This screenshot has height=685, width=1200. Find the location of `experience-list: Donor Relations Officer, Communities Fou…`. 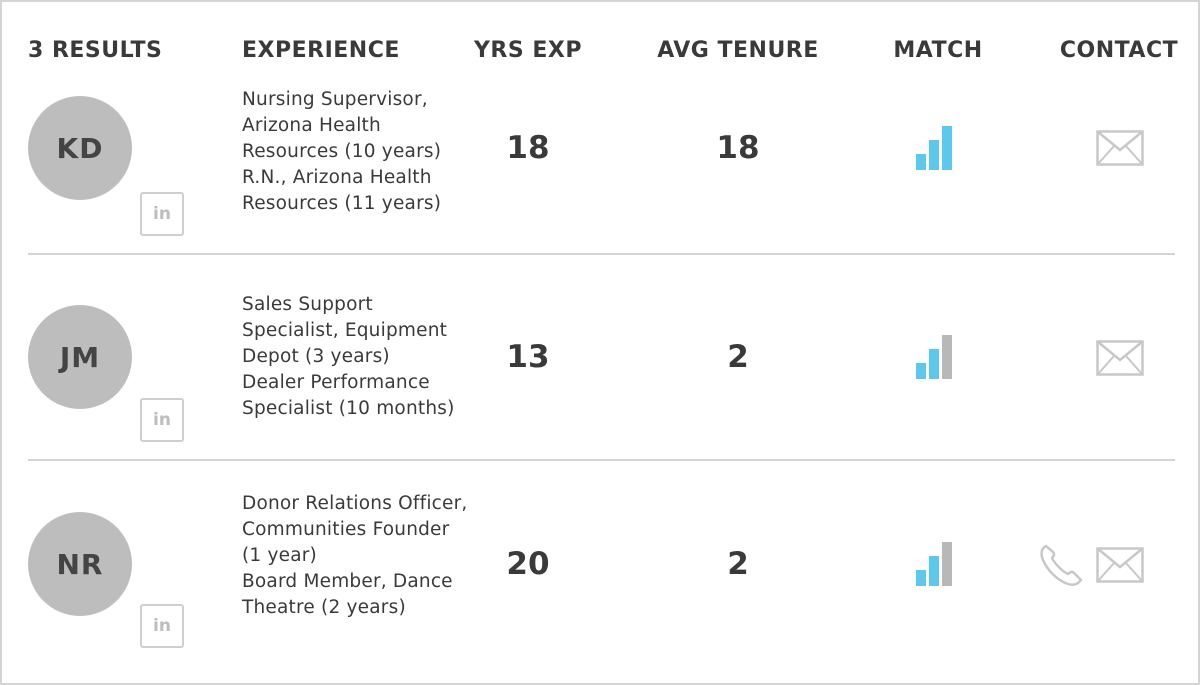

experience-list: Donor Relations Officer, Communities Fou… is located at coordinates (367, 556).